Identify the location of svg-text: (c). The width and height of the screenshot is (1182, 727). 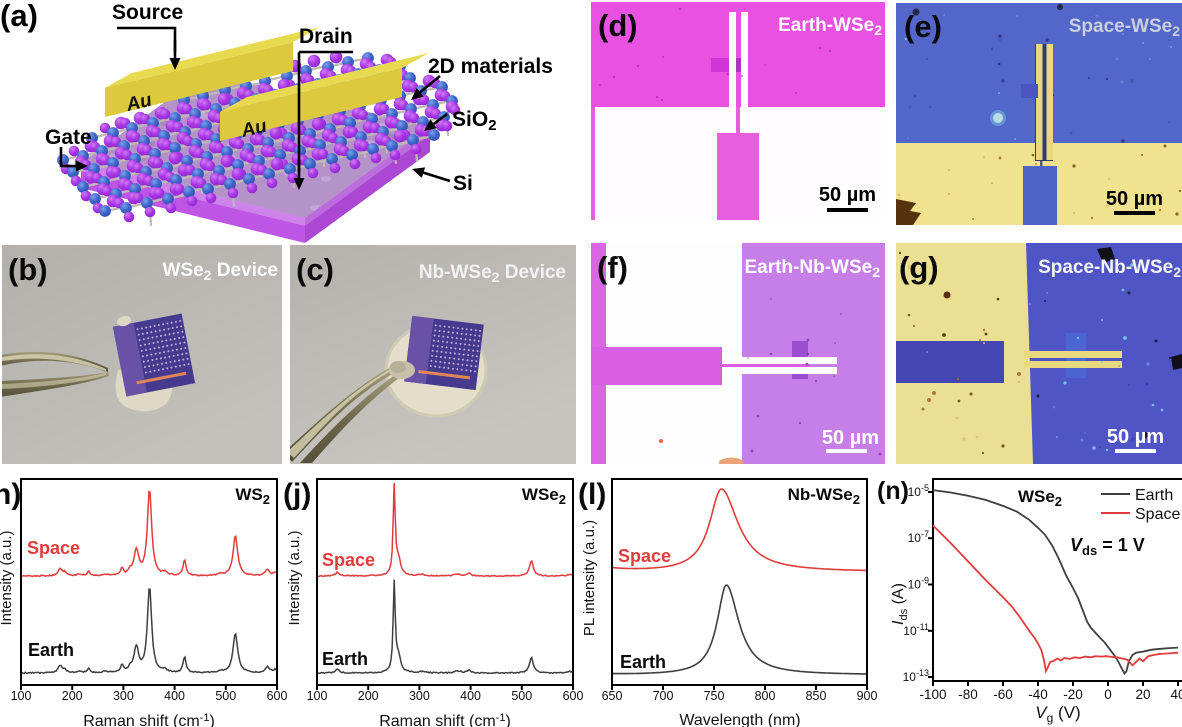
(315, 269).